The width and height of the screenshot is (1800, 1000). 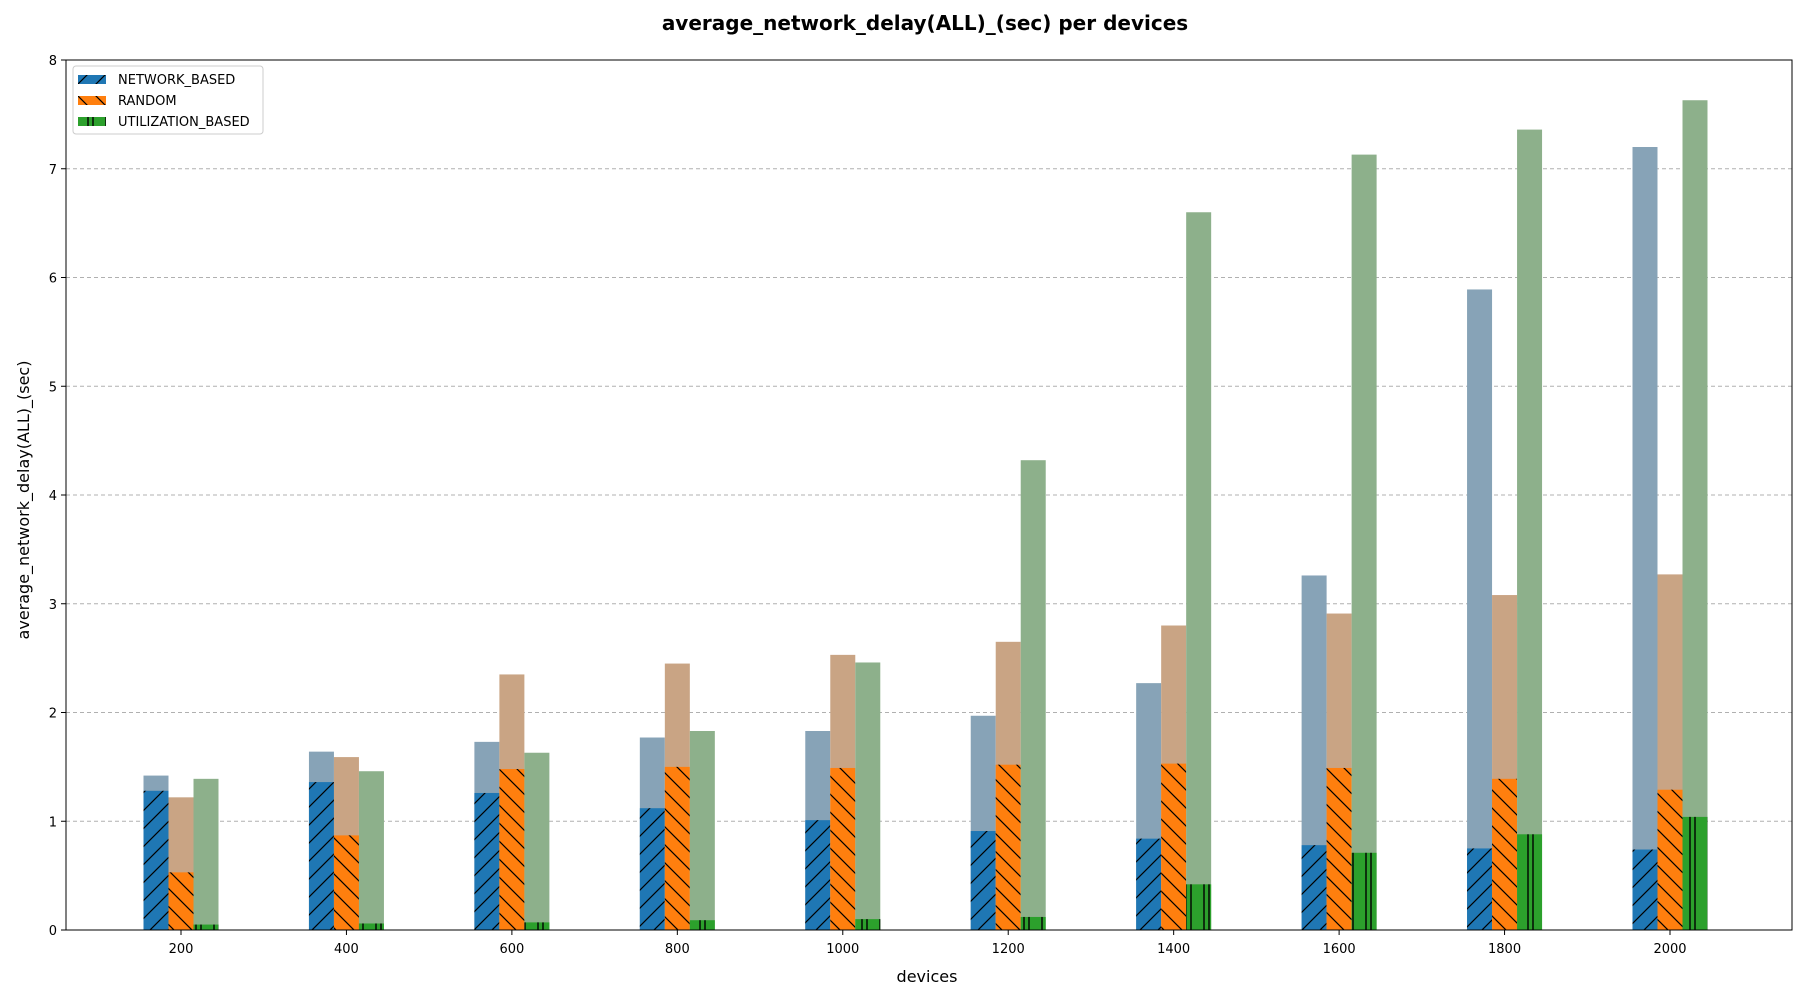 I want to click on legend-swatch-hatch-utilization-based, so click(x=92, y=121).